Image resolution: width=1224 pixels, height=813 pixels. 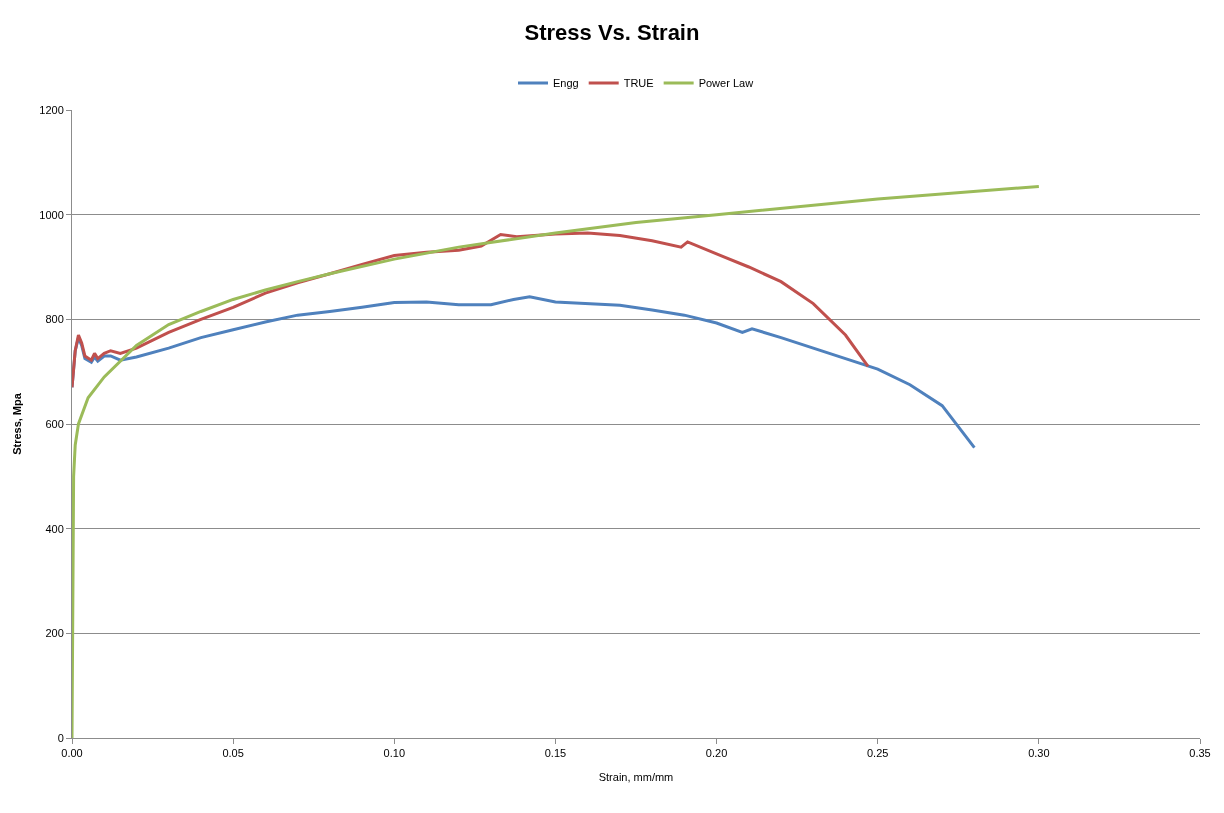 I want to click on x-tick-label: 0.00, so click(x=72, y=753).